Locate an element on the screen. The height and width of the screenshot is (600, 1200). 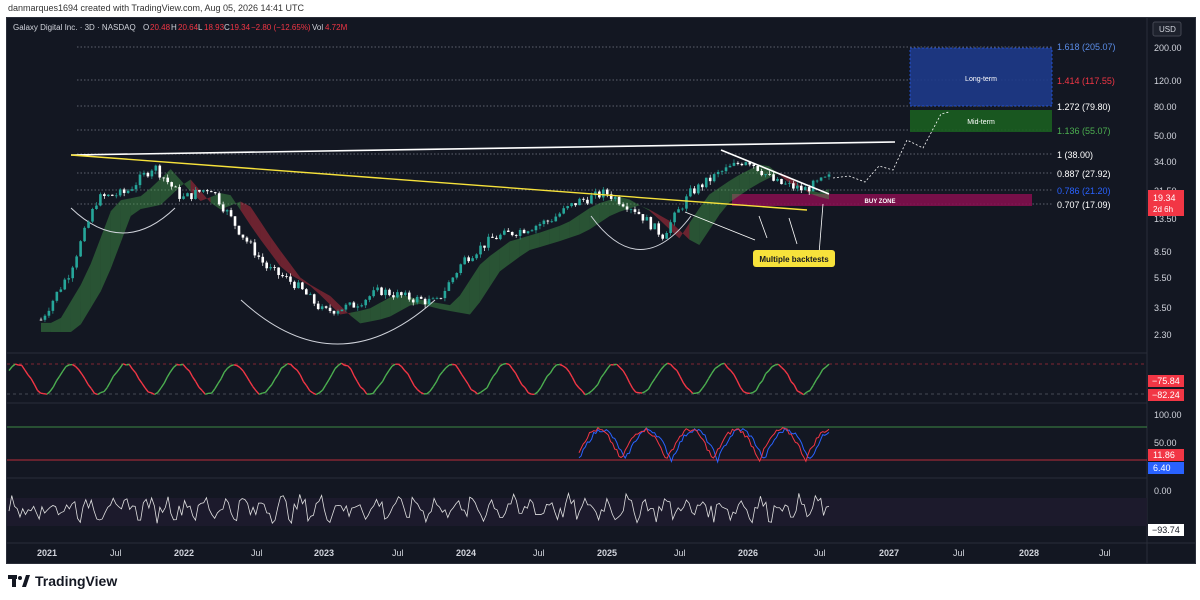
long-term-zone is located at coordinates (981, 77).